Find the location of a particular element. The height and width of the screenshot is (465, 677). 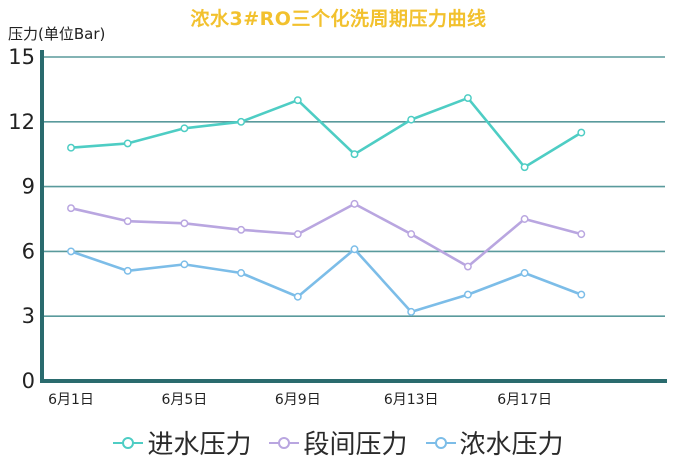

legend-item: 段间压力 is located at coordinates (338, 442).